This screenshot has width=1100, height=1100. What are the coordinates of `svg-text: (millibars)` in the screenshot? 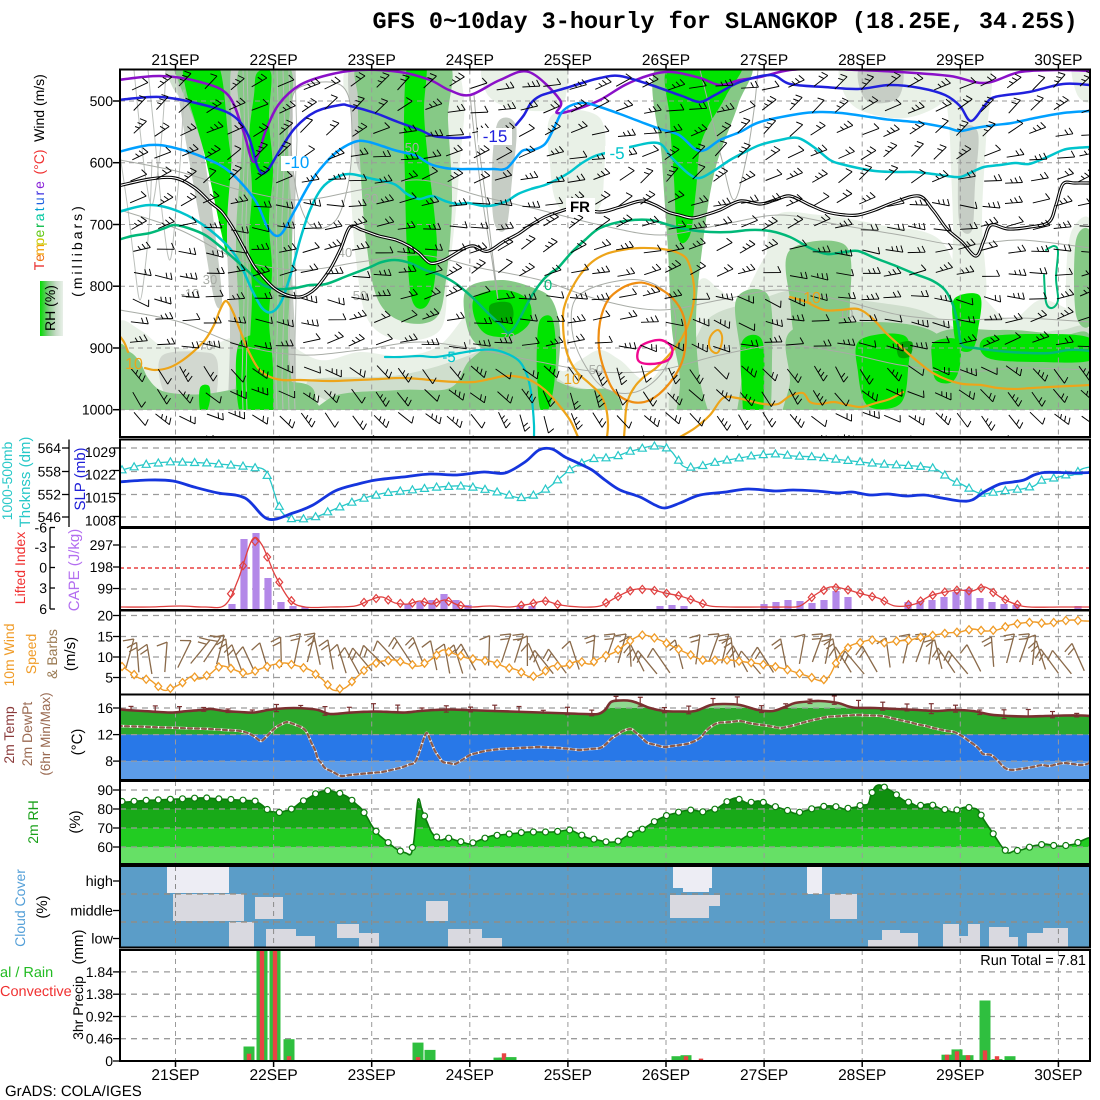 It's located at (77, 250).